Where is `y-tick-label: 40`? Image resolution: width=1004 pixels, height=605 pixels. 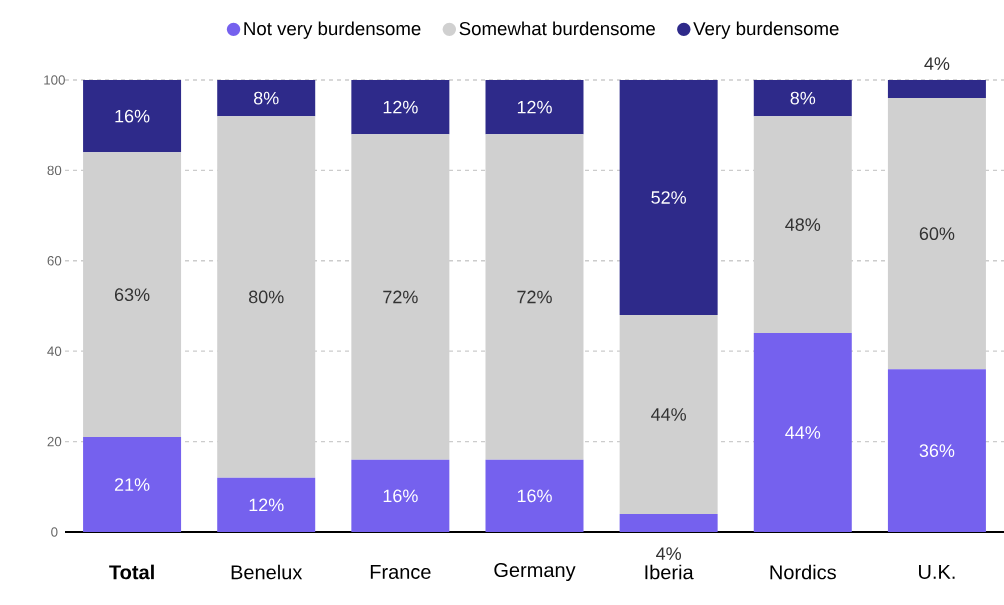
y-tick-label: 40 is located at coordinates (54, 351).